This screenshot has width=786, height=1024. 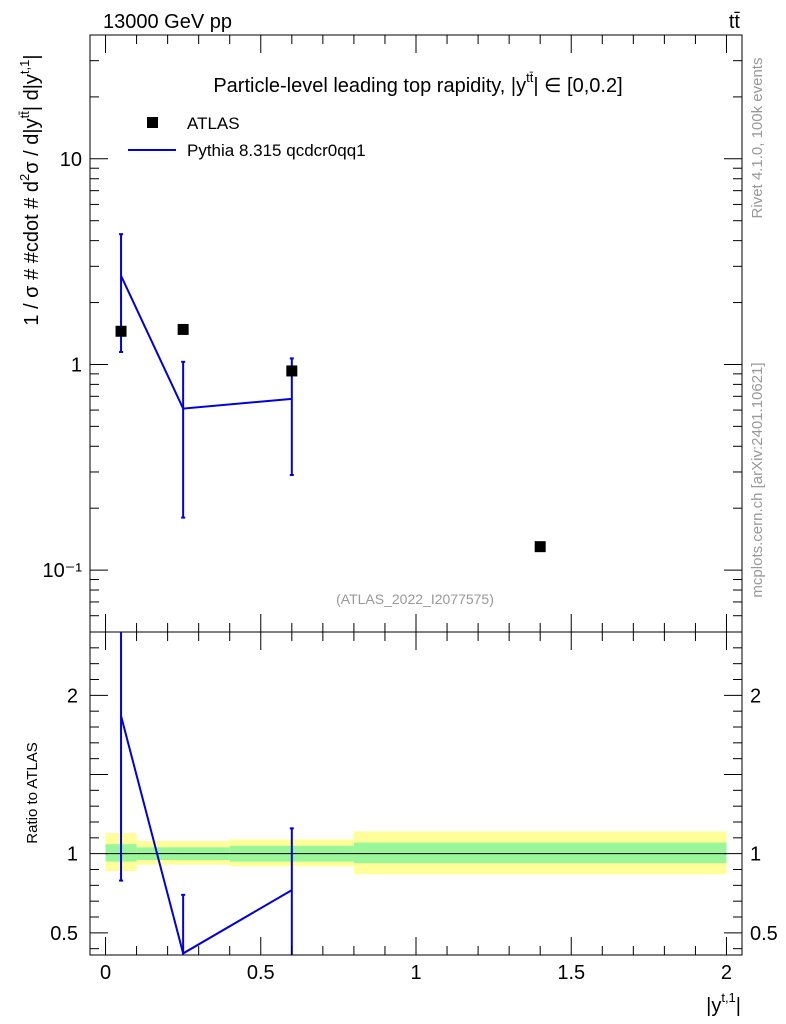 I want to click on legend-atlas-label: ATLAS, so click(x=213, y=123).